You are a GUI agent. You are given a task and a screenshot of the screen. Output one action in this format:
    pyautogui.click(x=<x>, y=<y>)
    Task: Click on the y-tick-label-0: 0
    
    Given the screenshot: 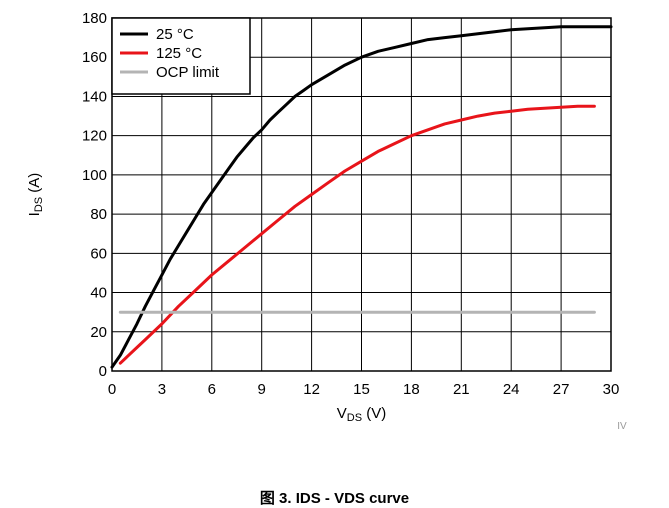 What is the action you would take?
    pyautogui.click(x=103, y=371)
    